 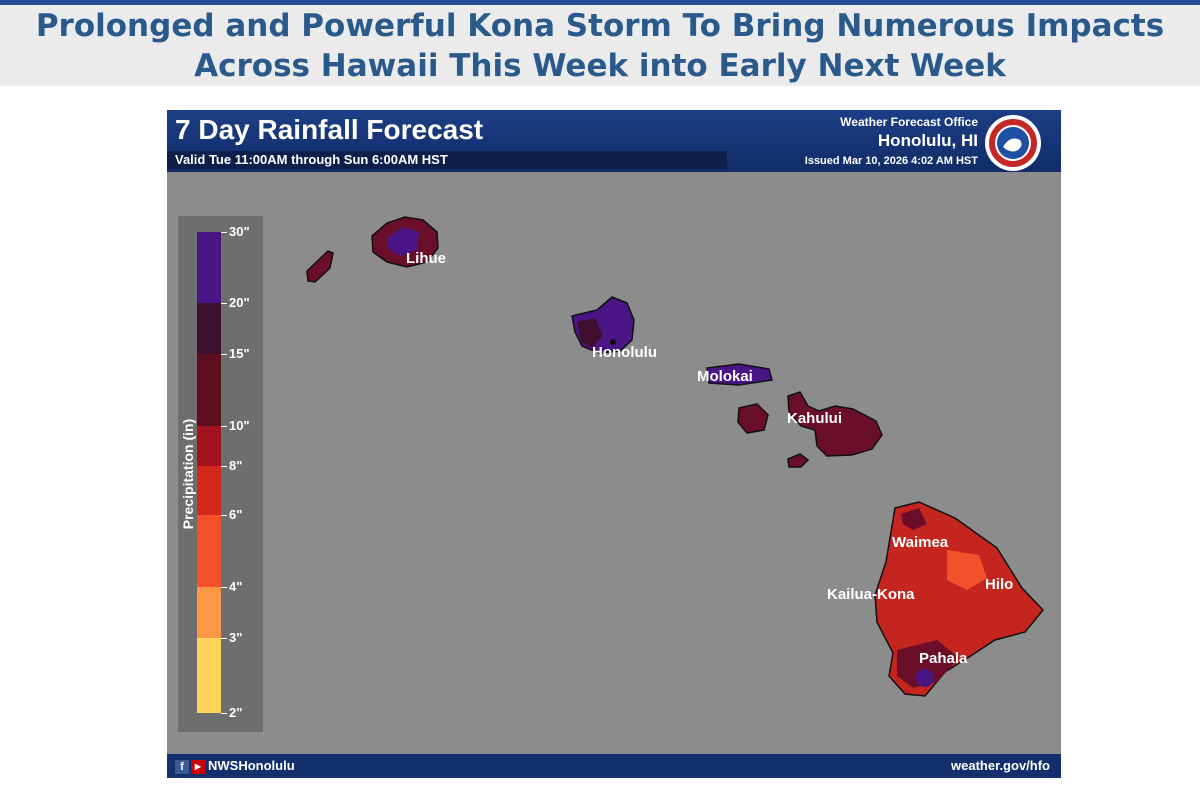 I want to click on legend-tick-label: 10", so click(x=239, y=425).